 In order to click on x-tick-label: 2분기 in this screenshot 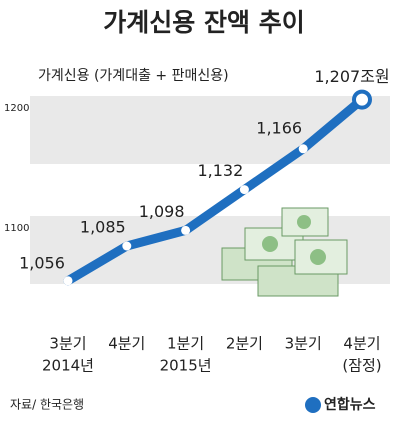, I will do `click(244, 344)`.